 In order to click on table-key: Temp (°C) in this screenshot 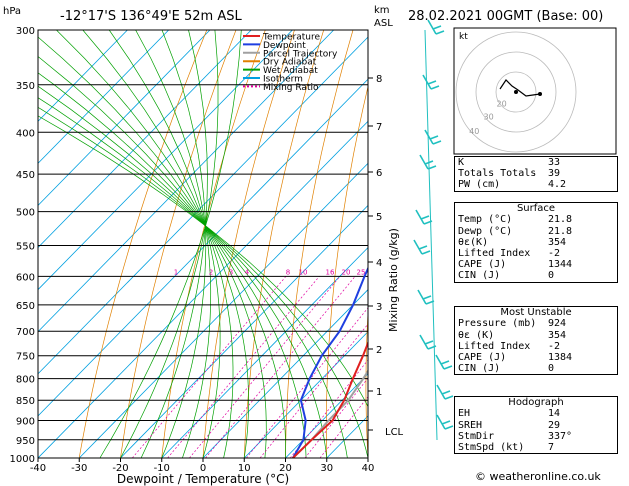, I will do `click(485, 220)`.